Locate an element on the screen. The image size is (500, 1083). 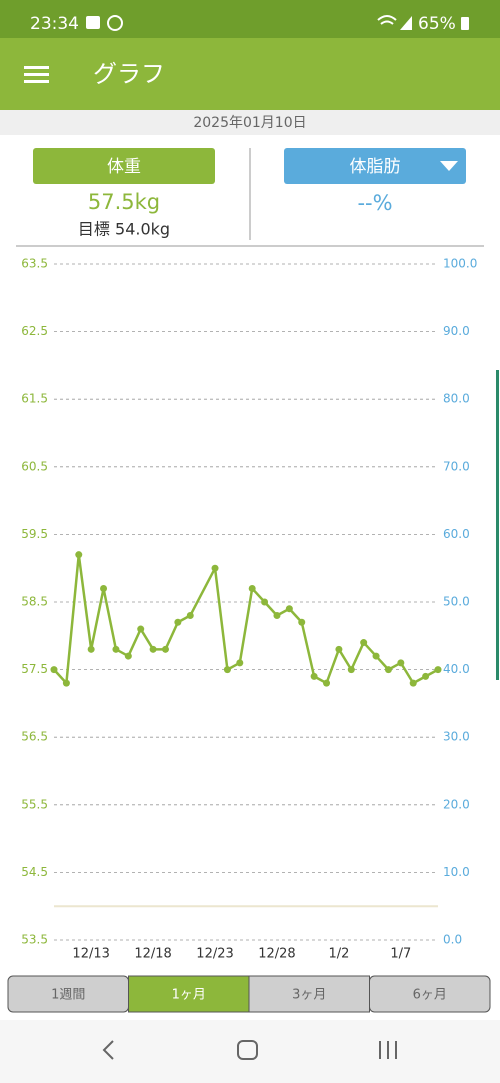
fat-button-label: 体脂肪 is located at coordinates (375, 167).